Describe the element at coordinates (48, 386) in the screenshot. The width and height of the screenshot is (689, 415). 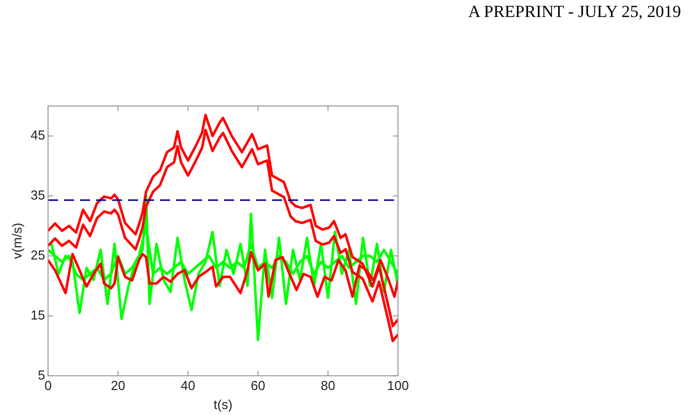
I see `x-tick-label: 0` at that location.